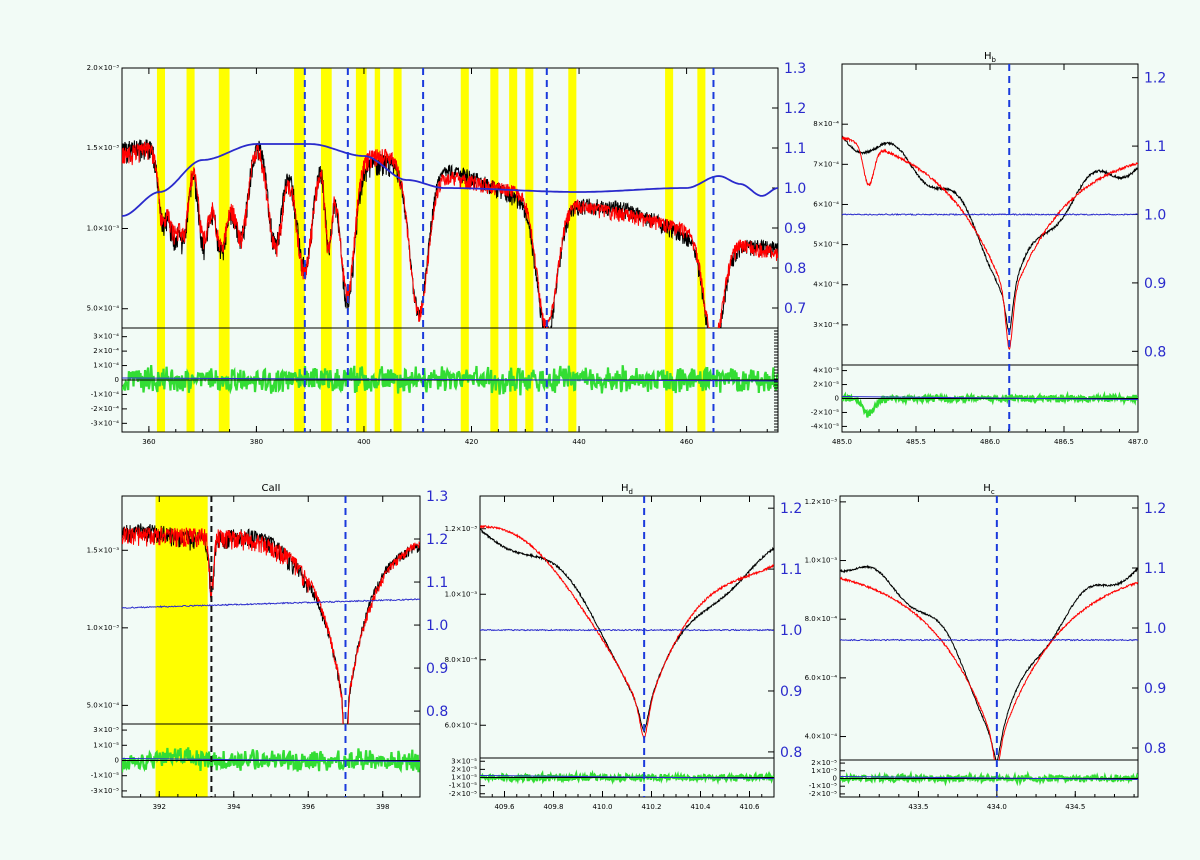 The width and height of the screenshot is (1200, 860). What do you see at coordinates (651, 807) in the screenshot?
I see `x-tick-label: 410.2` at bounding box center [651, 807].